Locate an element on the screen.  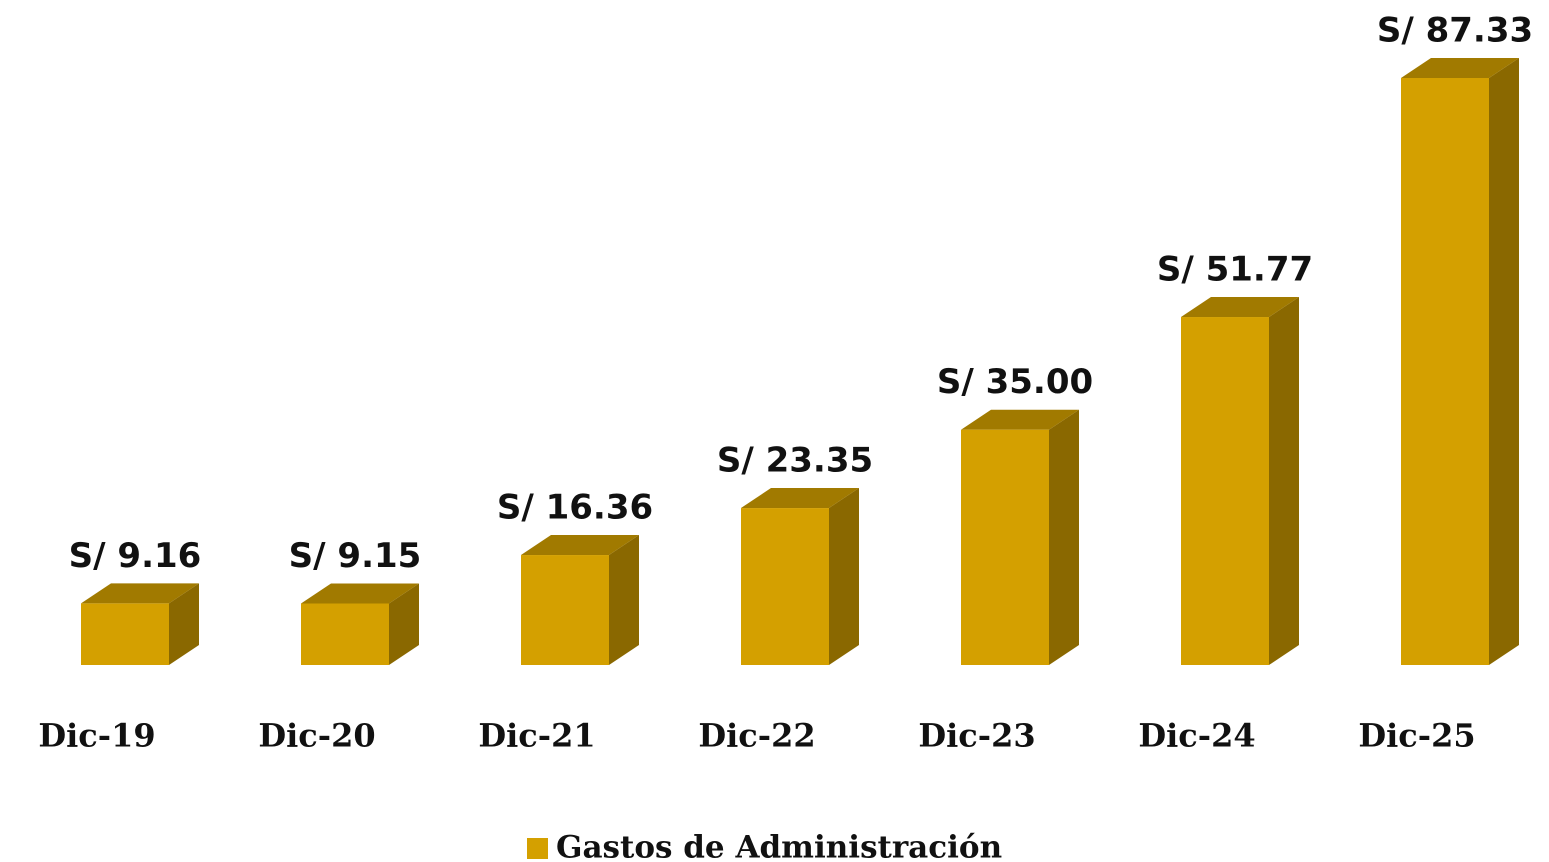
value-label: S/ 87.33 is located at coordinates (1455, 31).